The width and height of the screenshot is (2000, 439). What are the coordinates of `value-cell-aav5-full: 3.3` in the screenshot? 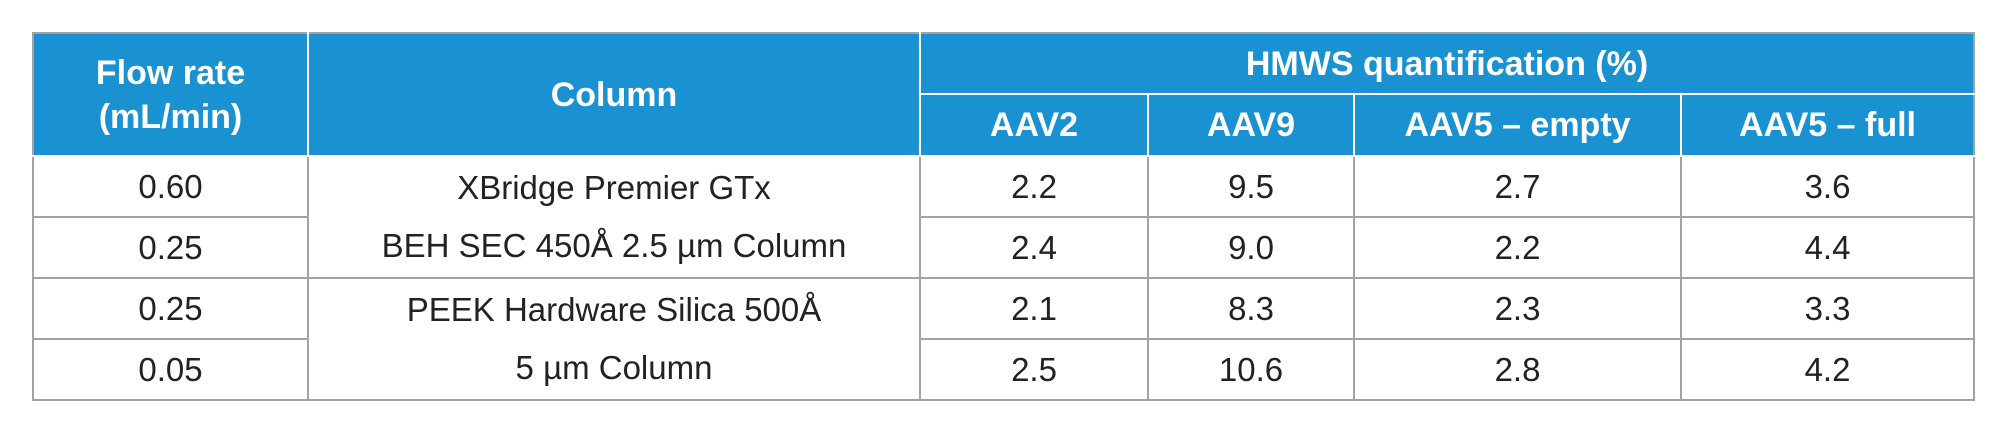 It's located at (1827, 308).